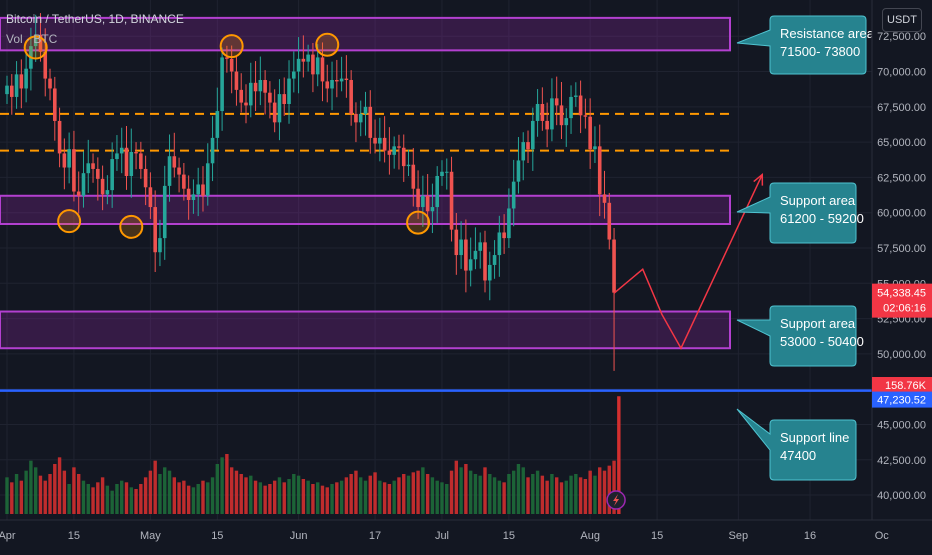 The height and width of the screenshot is (555, 932). I want to click on price-tick-label: 45,000.00, so click(901, 425).